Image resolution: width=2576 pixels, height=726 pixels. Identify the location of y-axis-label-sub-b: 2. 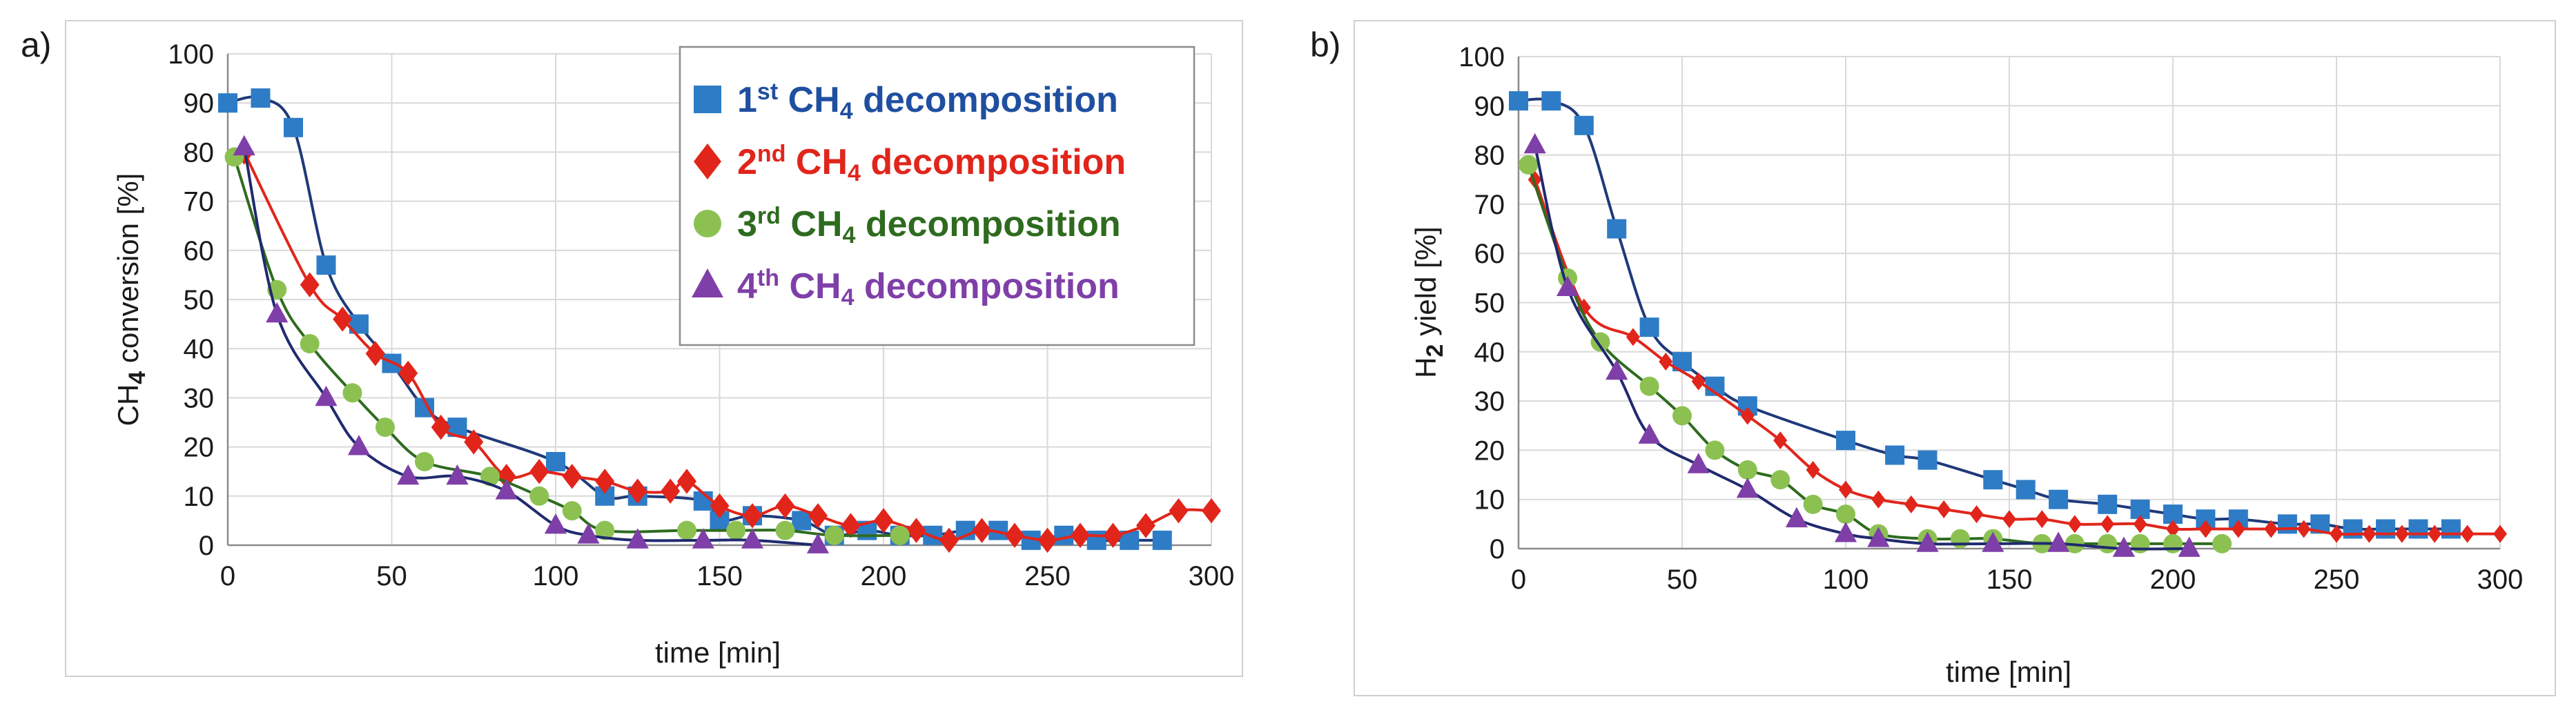
(1435, 350).